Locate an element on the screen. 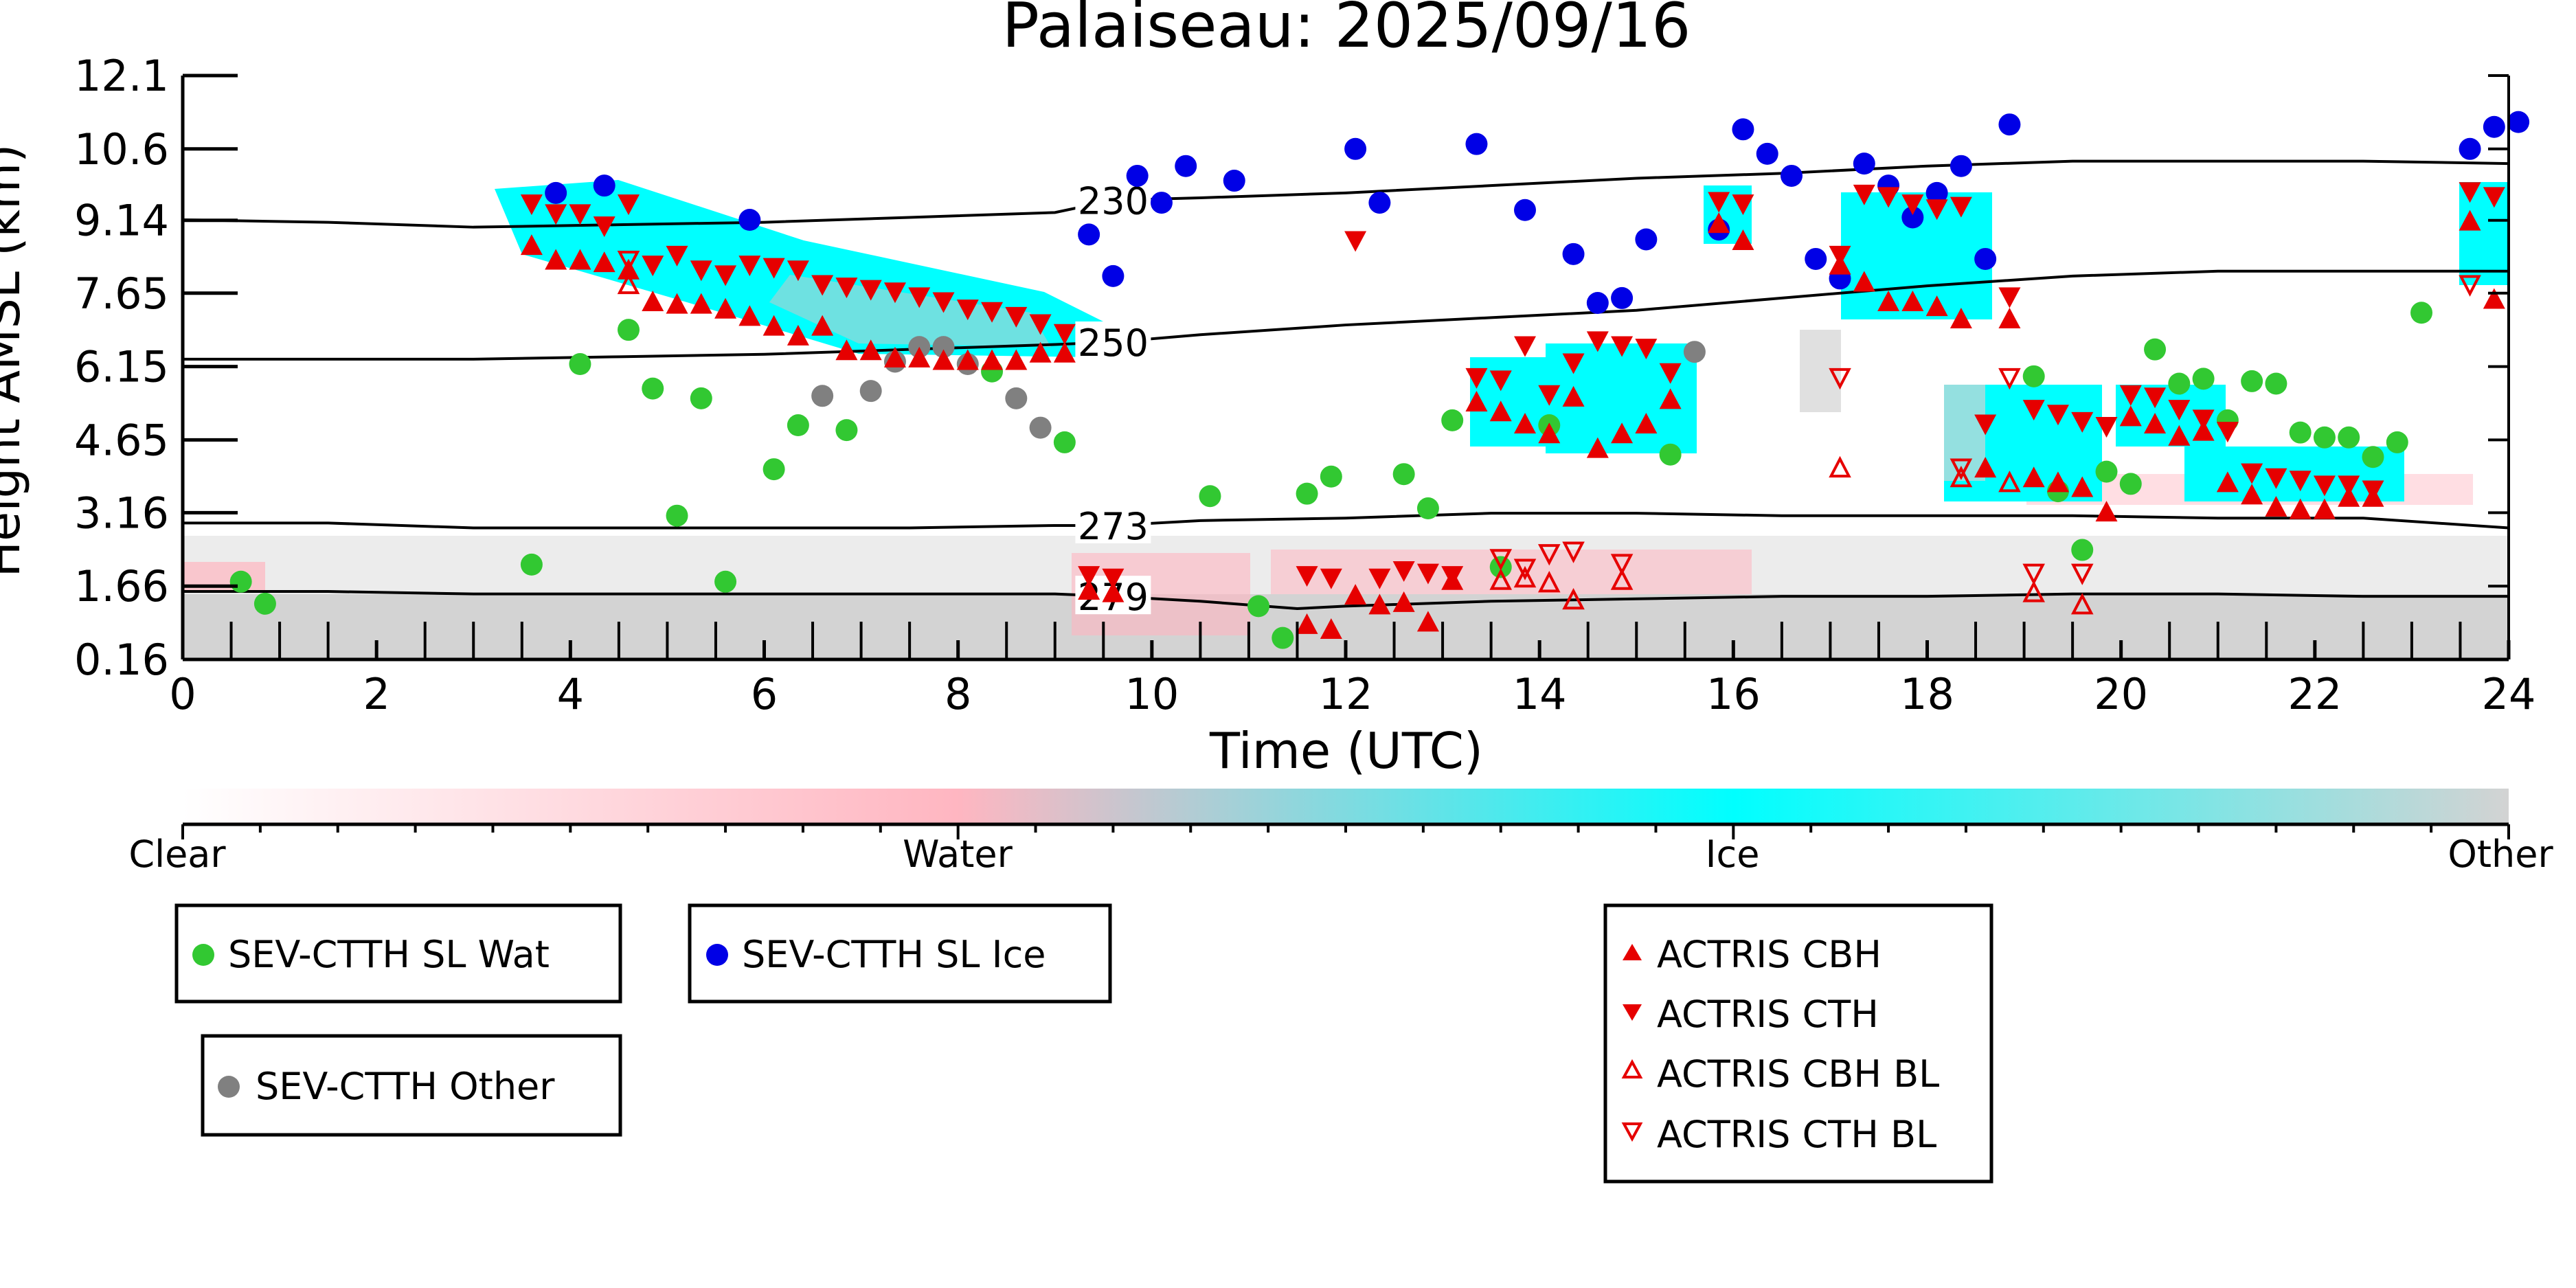  legend-label-actris-cbh-bl: ACTRIS CBH BL is located at coordinates (1798, 1074).